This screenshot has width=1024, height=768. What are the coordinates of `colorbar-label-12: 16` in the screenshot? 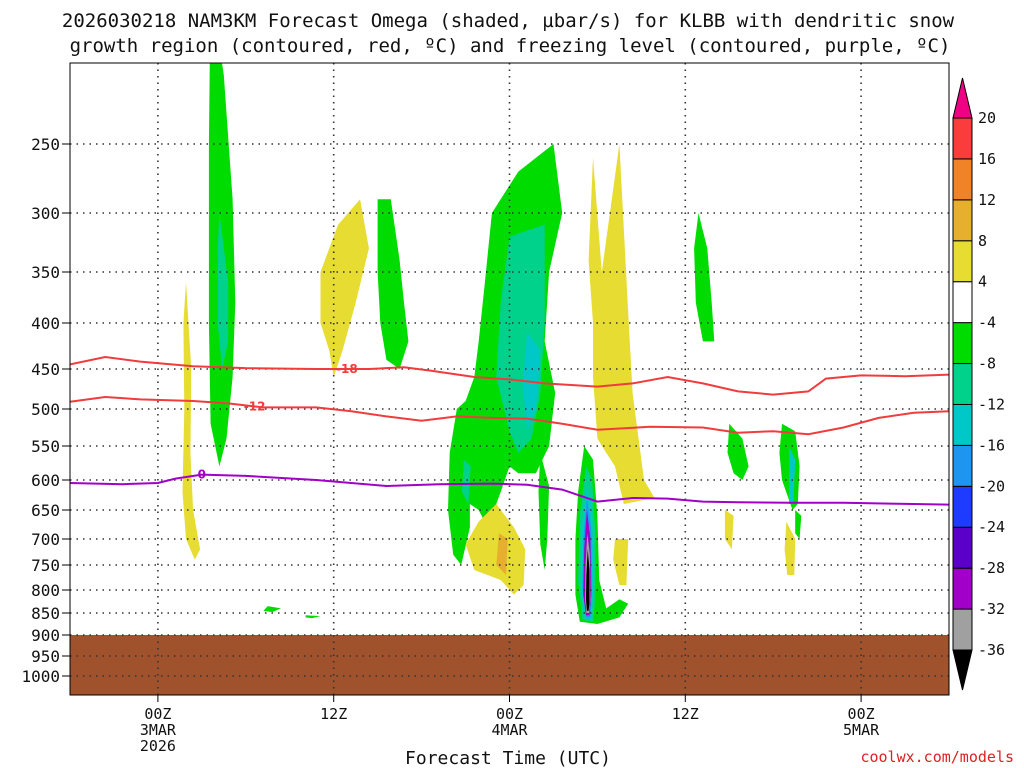 It's located at (987, 159).